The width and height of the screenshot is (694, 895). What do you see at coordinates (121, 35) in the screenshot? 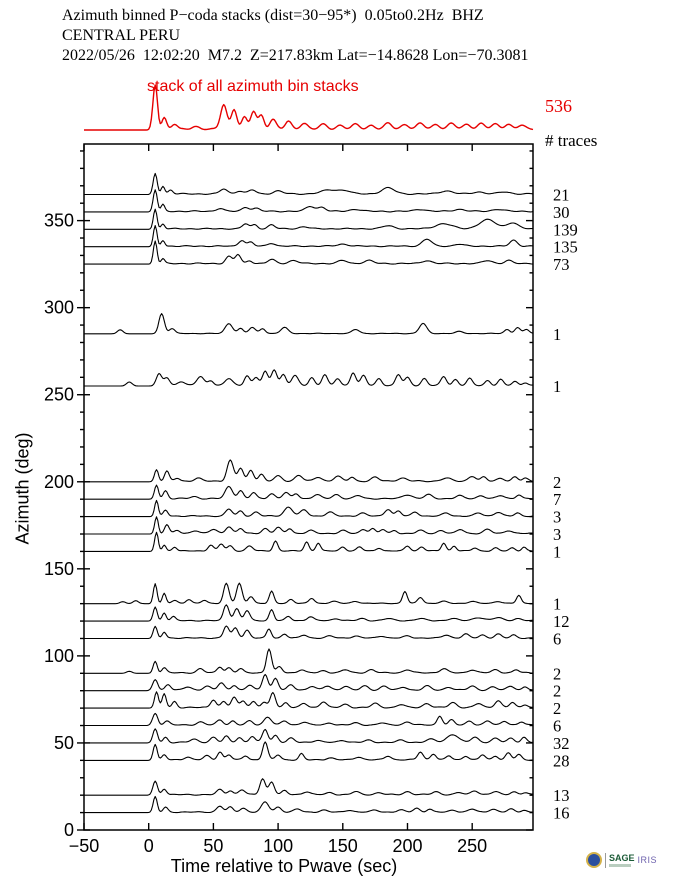
I see `figure-title-line2: CENTRAL PERU` at bounding box center [121, 35].